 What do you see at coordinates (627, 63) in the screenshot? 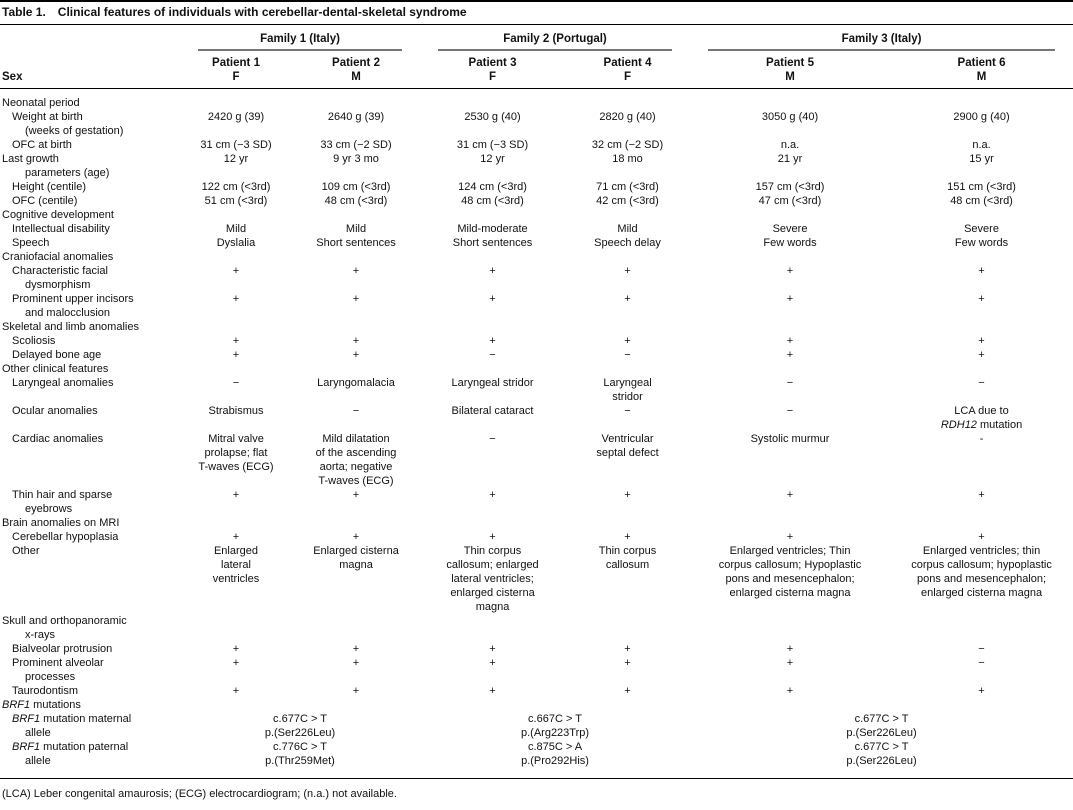
I see `patient-name: Patient 4` at bounding box center [627, 63].